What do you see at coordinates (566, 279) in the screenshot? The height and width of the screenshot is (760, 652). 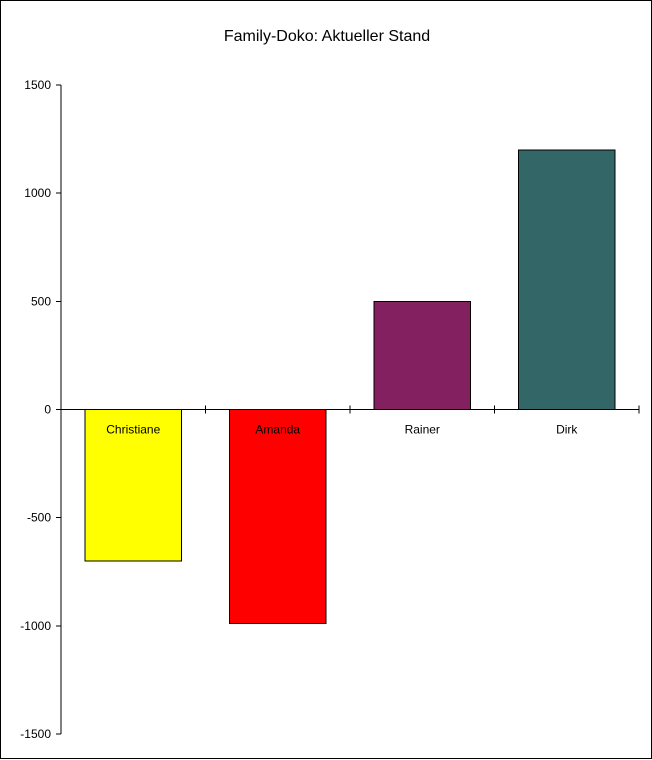 I see `bar-dirk` at bounding box center [566, 279].